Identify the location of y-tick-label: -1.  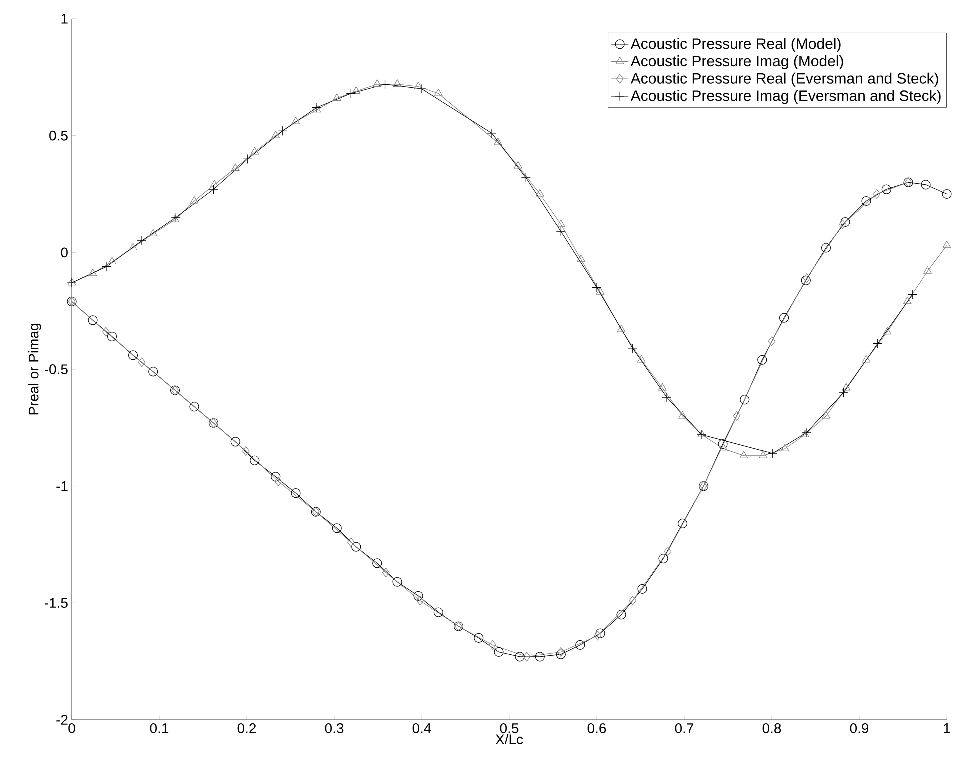
(62, 487).